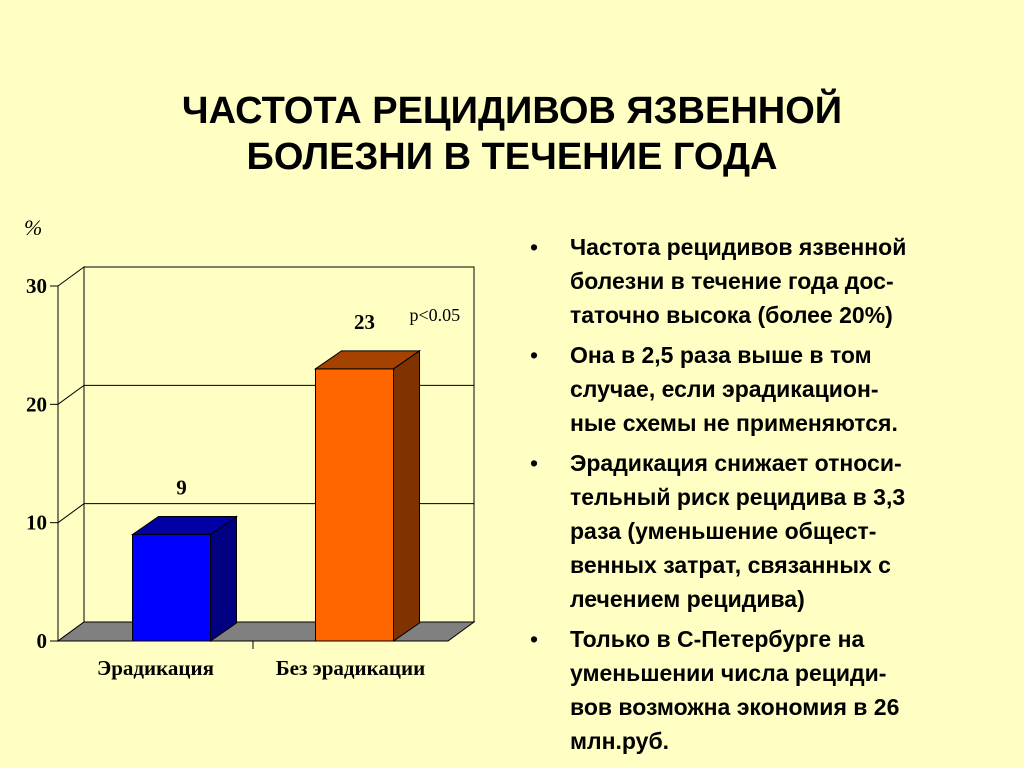  What do you see at coordinates (155, 668) in the screenshot?
I see `x-tick-label: Эрадикация` at bounding box center [155, 668].